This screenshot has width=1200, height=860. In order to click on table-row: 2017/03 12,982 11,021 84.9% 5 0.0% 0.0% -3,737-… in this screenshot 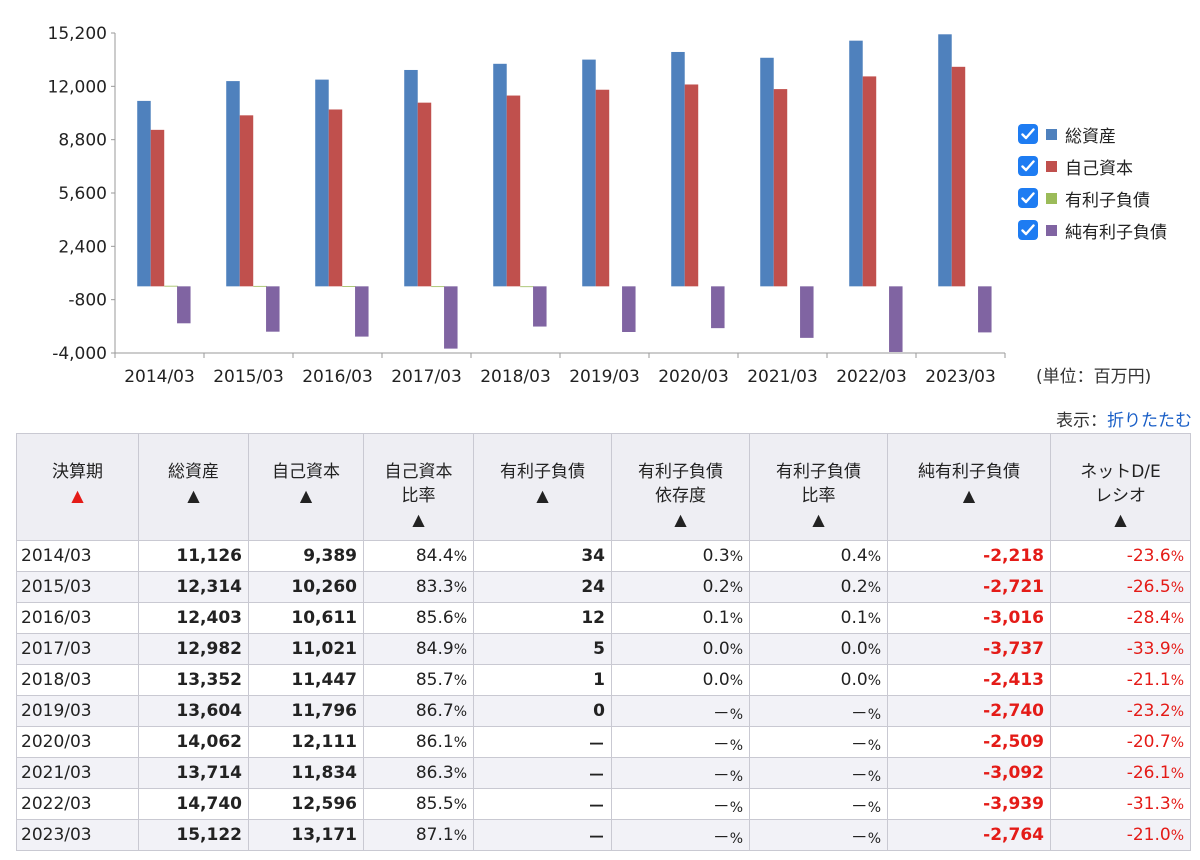, I will do `click(603, 649)`.